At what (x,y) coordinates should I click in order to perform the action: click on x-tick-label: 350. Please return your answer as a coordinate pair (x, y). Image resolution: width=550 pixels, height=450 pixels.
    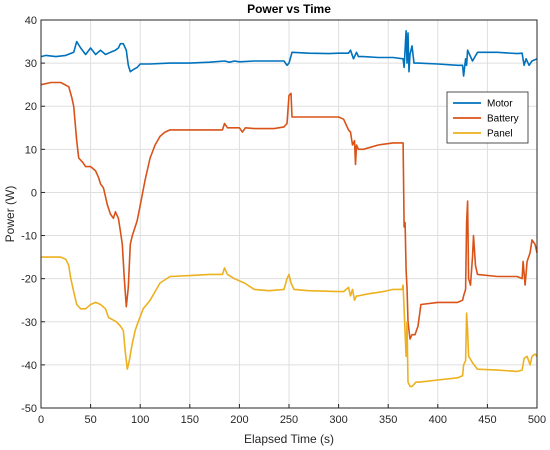
    Looking at the image, I should click on (388, 420).